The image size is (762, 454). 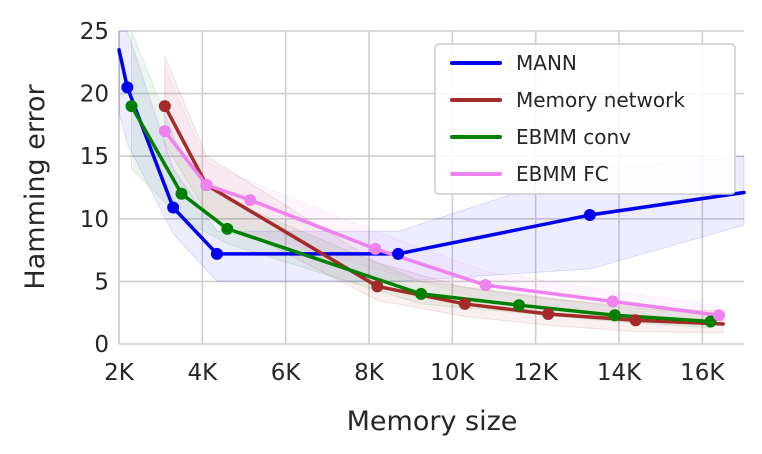 I want to click on legend-label-mann: MANN, so click(x=546, y=63).